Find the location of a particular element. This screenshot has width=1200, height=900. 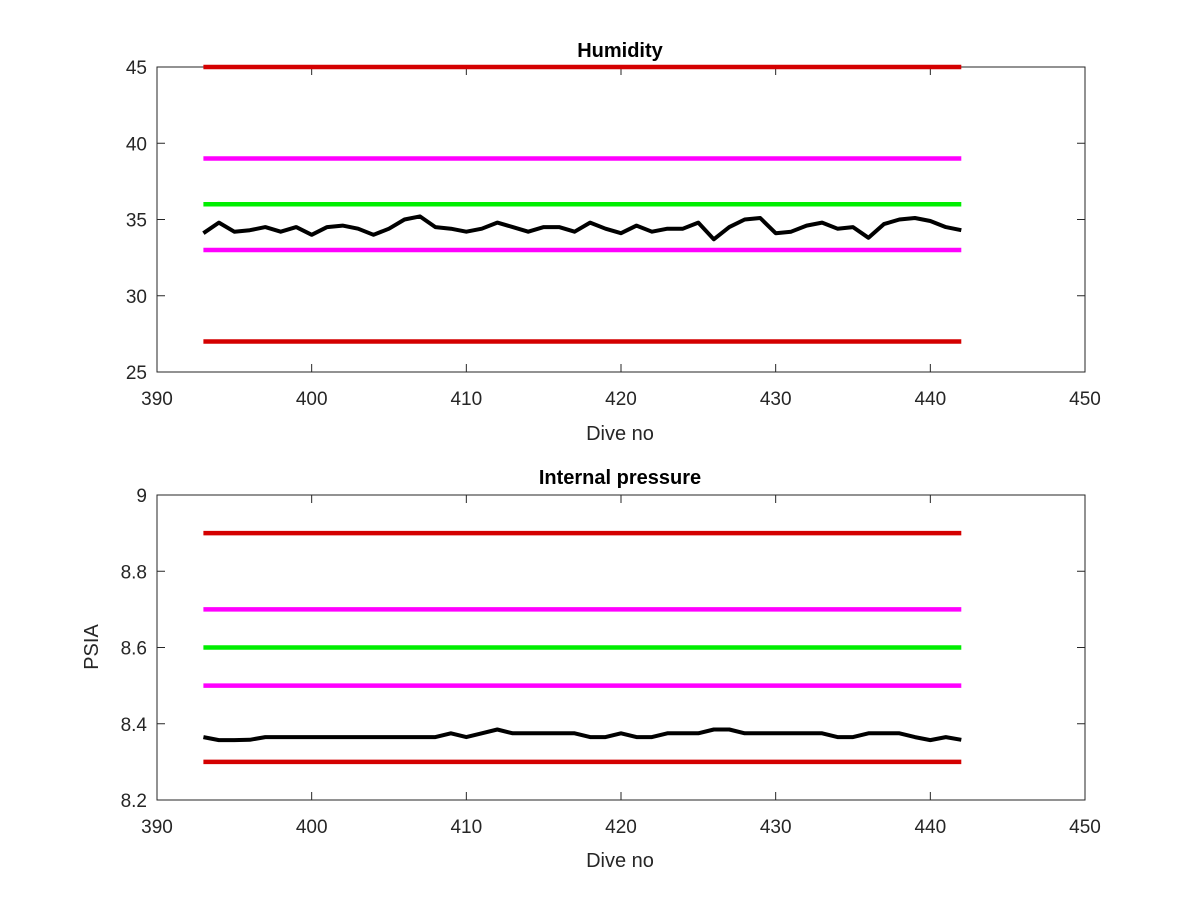

internal-pressure-x-axis-label: Dive no is located at coordinates (620, 861).